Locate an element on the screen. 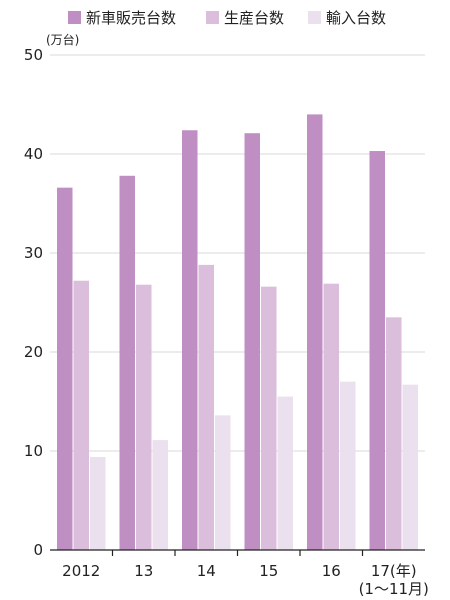 The height and width of the screenshot is (600, 450). y-tick-label: 10 is located at coordinates (33, 451).